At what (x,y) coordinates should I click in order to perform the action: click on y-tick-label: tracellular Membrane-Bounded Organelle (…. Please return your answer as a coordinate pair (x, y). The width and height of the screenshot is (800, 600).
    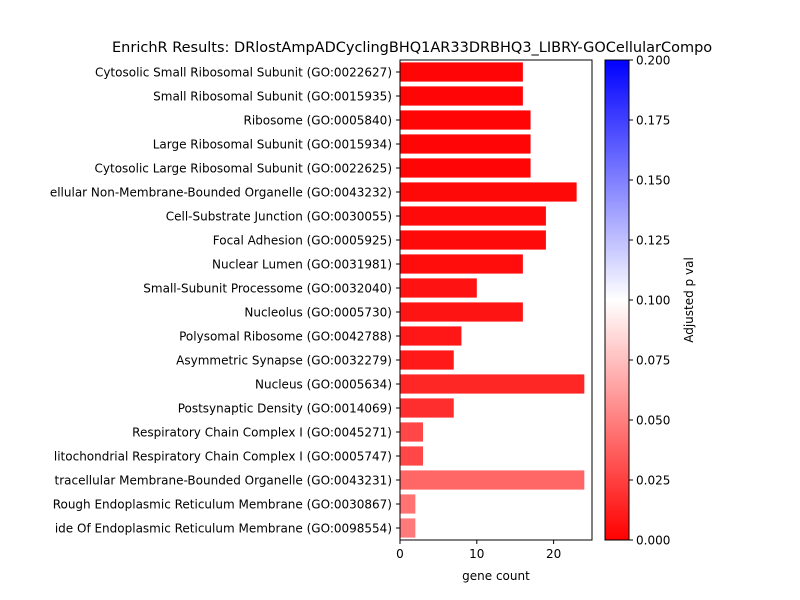
    Looking at the image, I should click on (224, 481).